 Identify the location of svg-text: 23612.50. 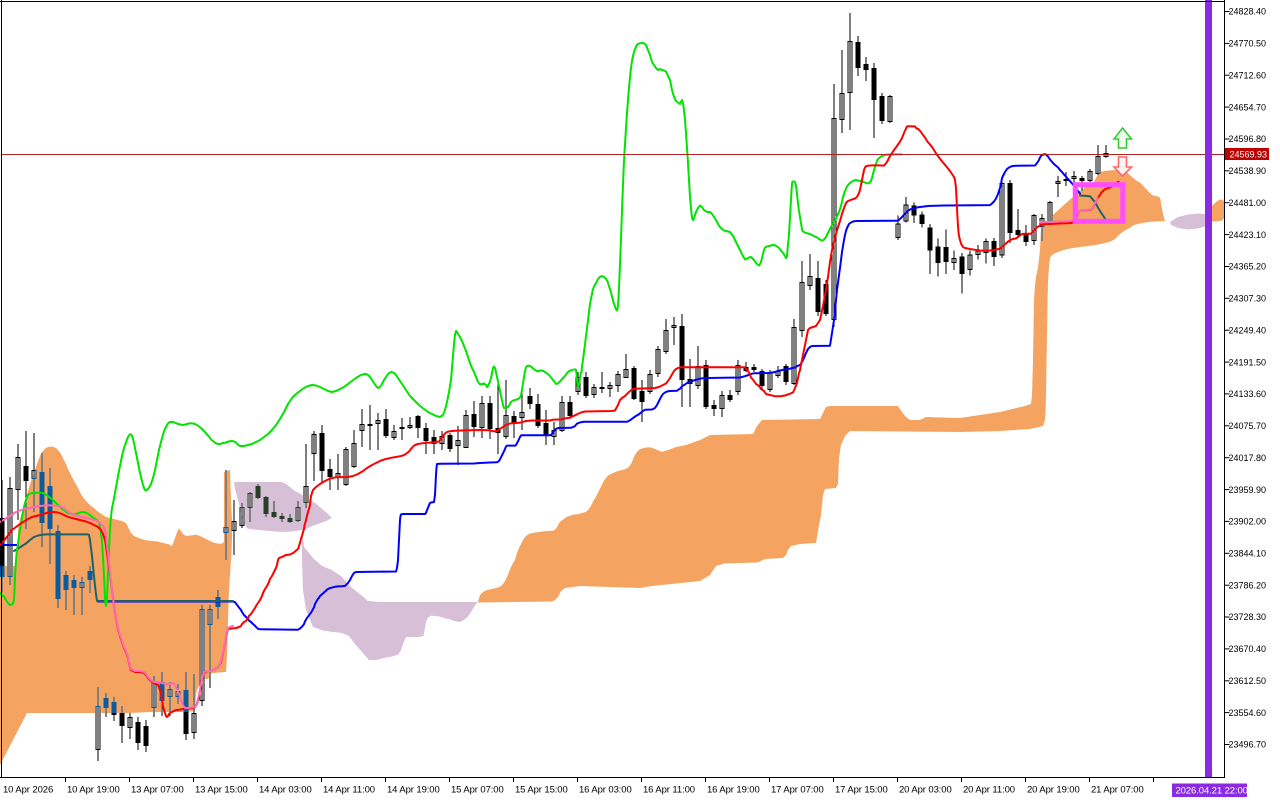
(1248, 681).